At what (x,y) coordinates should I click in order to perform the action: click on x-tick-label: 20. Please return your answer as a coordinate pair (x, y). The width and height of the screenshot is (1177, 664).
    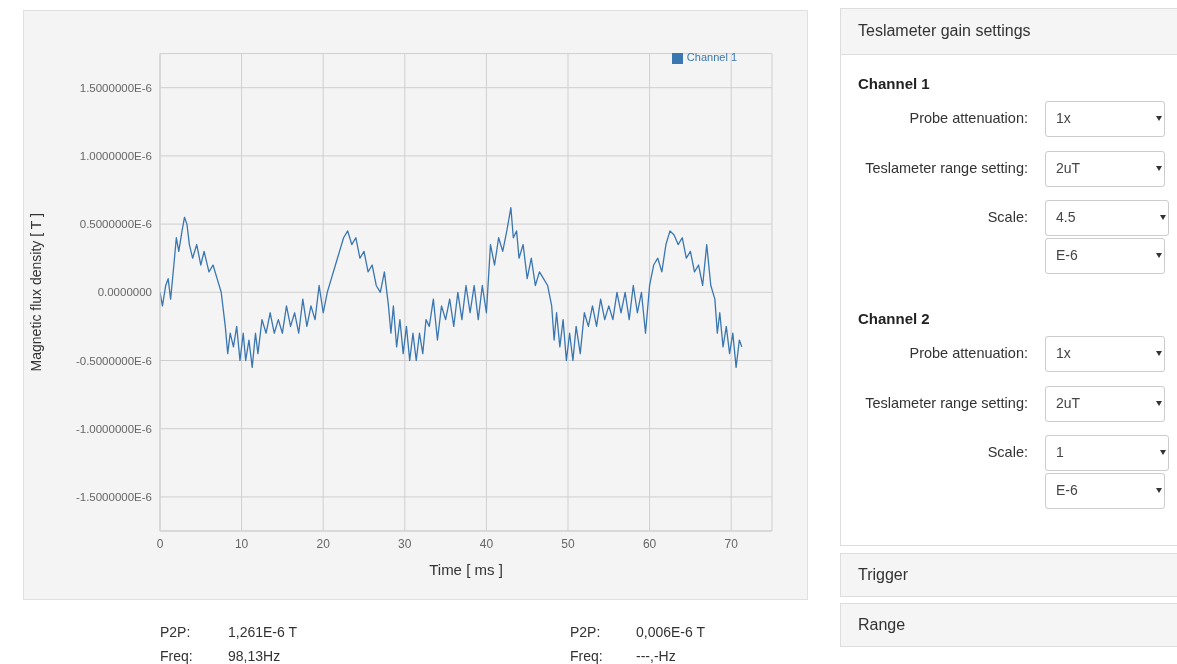
    Looking at the image, I should click on (323, 543).